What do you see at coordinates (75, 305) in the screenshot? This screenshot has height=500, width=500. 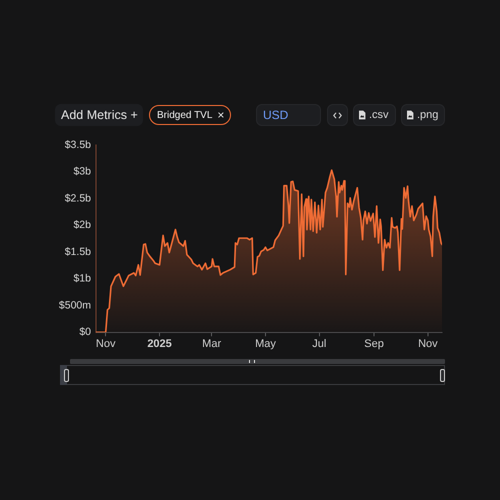 I see `y-tick-label: $500m` at bounding box center [75, 305].